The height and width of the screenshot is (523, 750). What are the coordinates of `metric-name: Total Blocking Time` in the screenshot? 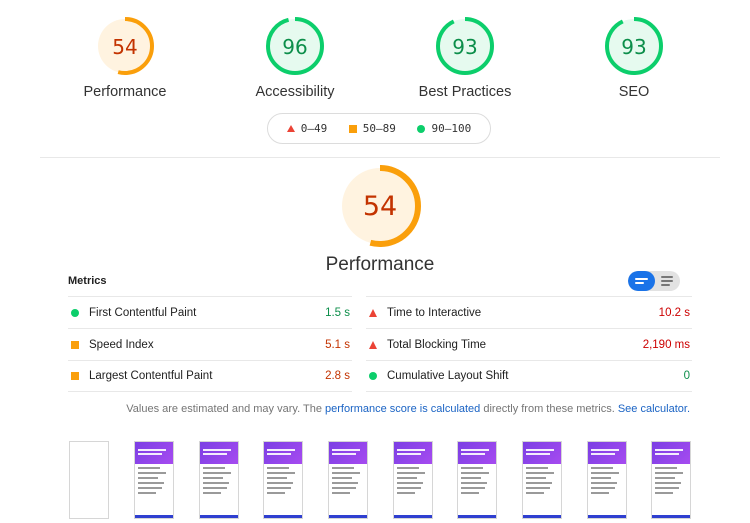 It's located at (437, 344).